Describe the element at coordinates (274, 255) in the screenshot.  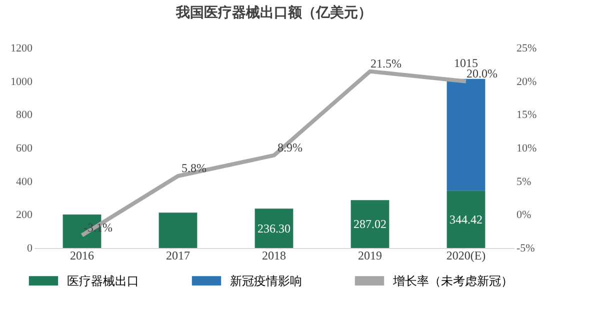
I see `x-tick-label: 2018` at that location.